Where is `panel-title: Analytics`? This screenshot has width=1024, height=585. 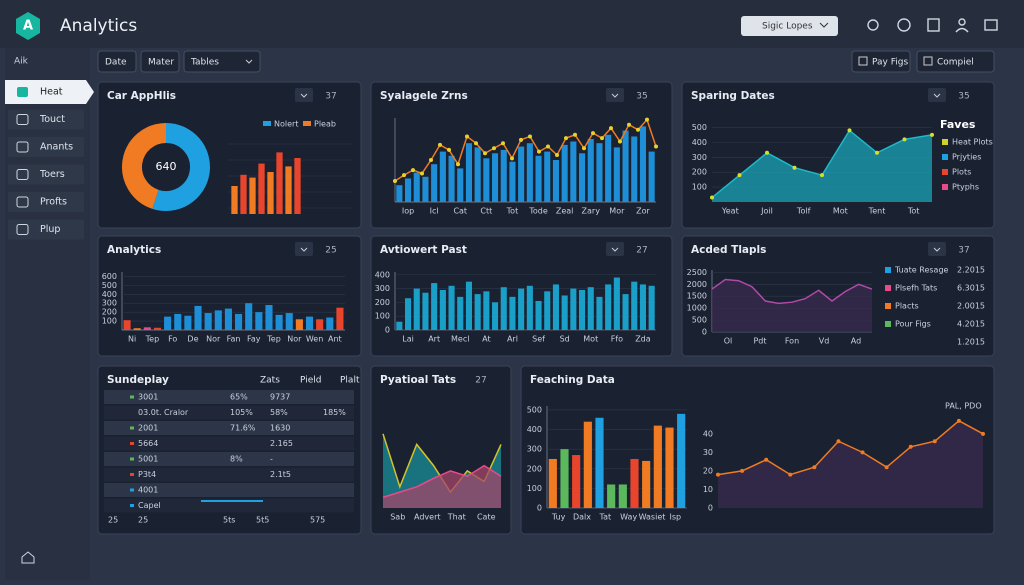 panel-title: Analytics is located at coordinates (134, 250).